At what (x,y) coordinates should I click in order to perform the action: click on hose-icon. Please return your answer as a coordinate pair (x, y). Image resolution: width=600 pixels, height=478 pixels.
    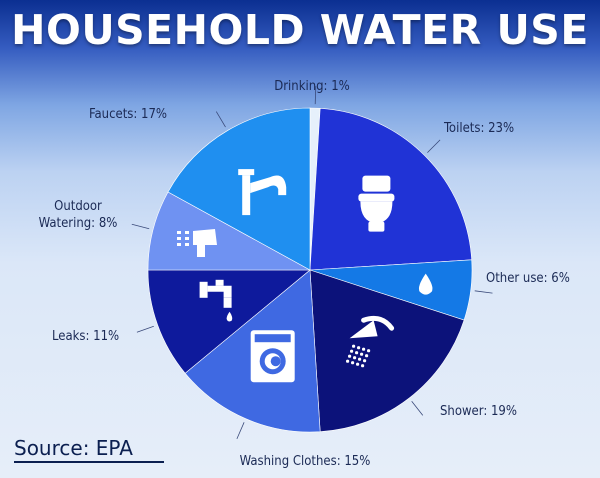
    Looking at the image, I should click on (197, 243).